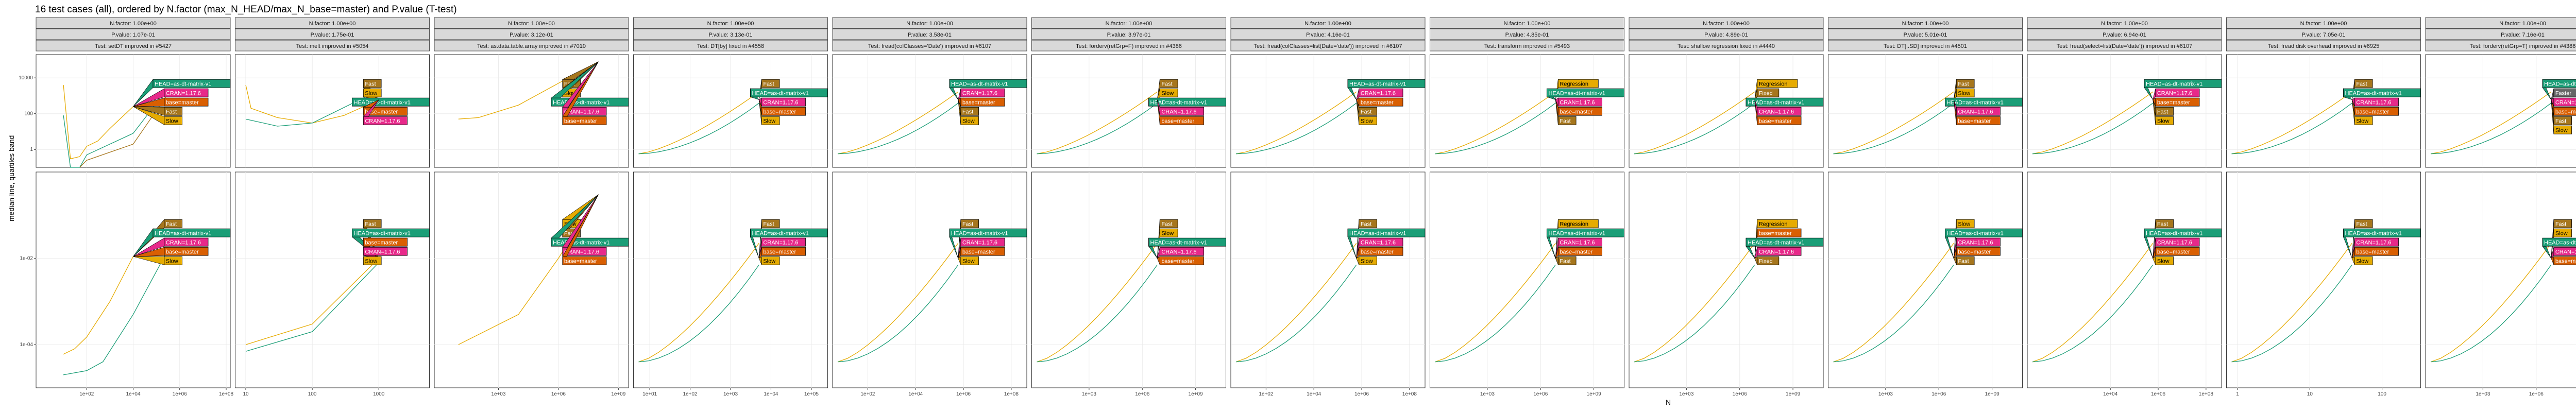 The height and width of the screenshot is (412, 2576). Describe the element at coordinates (531, 35) in the screenshot. I see `strip-pvalue-text: P.value: 3.12e-01` at that location.